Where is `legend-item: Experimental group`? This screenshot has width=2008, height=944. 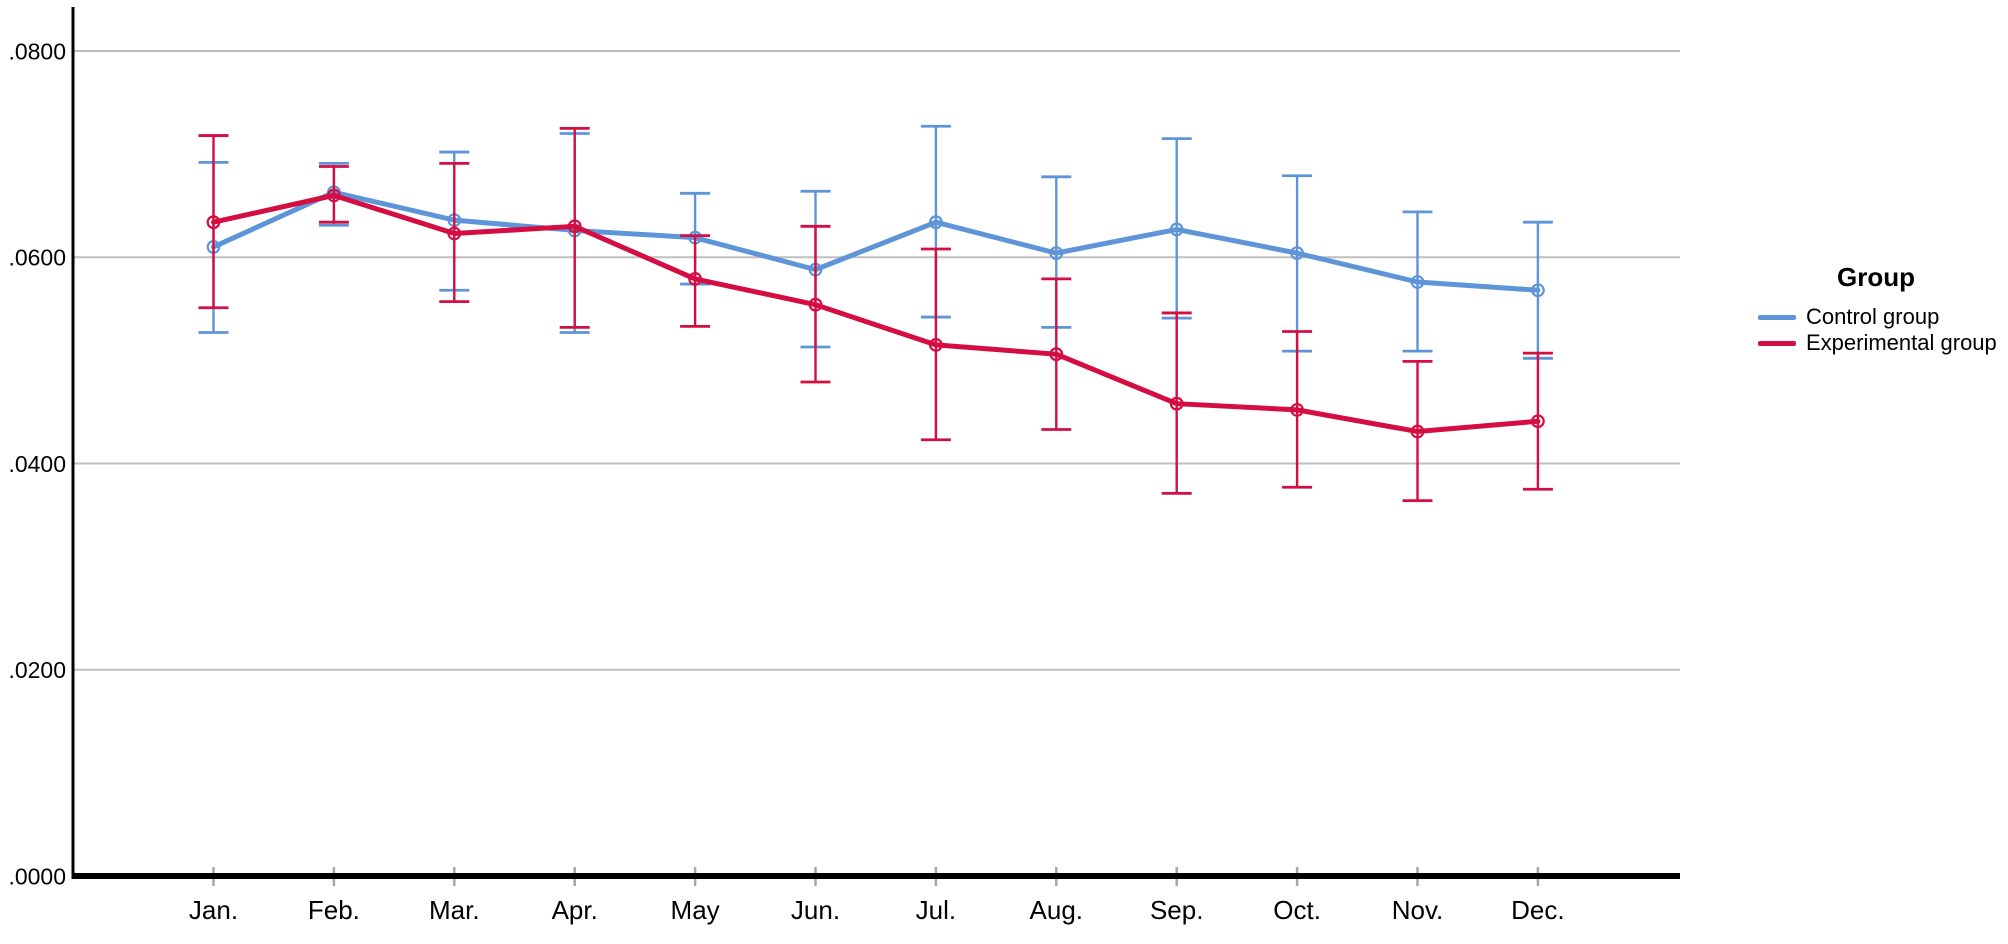 legend-item: Experimental group is located at coordinates (1877, 343).